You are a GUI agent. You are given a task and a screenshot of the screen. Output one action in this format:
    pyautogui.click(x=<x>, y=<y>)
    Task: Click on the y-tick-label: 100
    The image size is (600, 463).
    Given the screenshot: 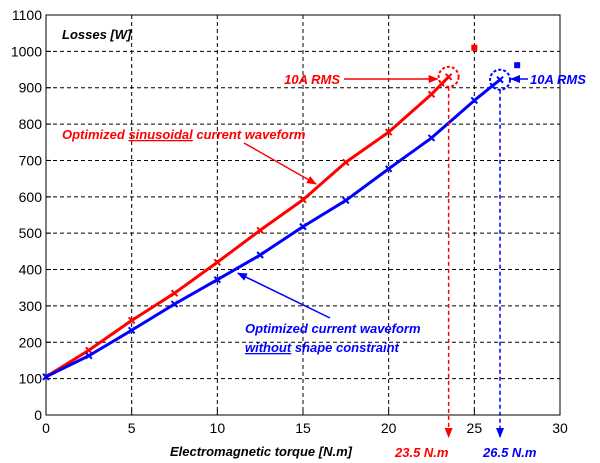 What is the action you would take?
    pyautogui.click(x=31, y=379)
    